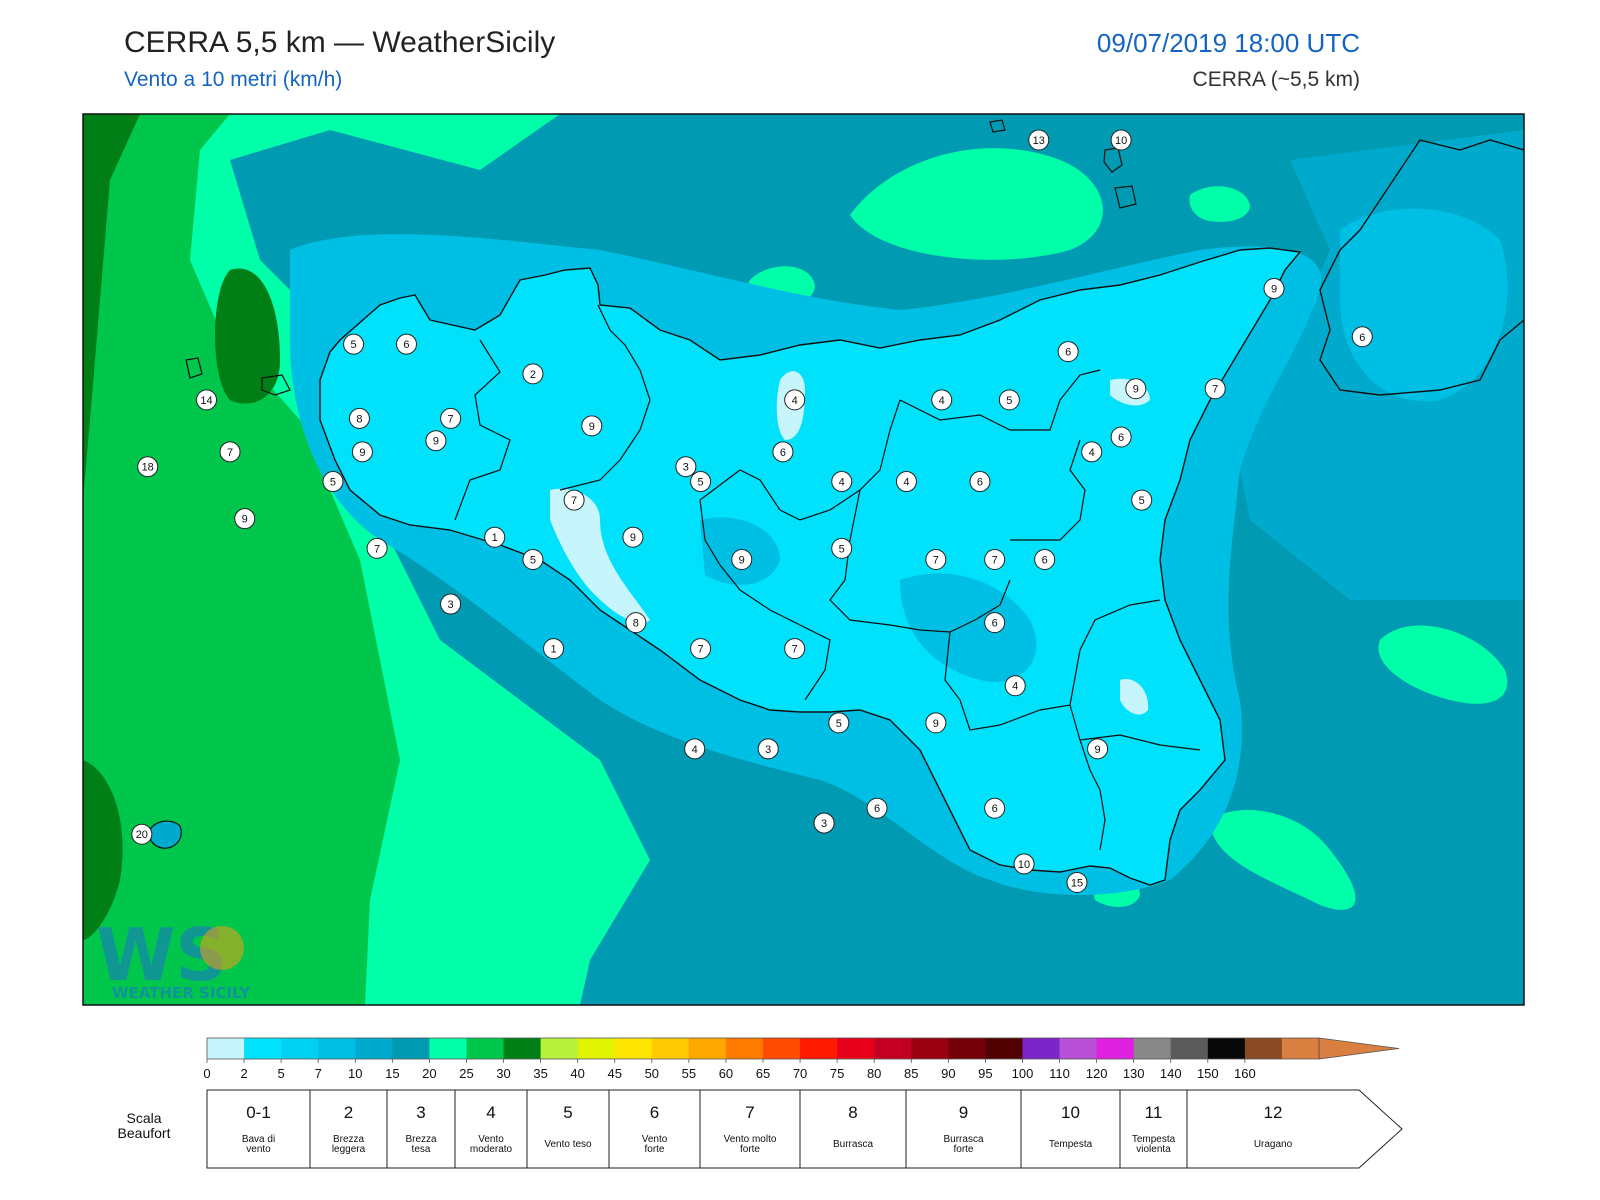 The image size is (1600, 1200). What do you see at coordinates (1097, 1073) in the screenshot?
I see `legend-tick-label: 120` at bounding box center [1097, 1073].